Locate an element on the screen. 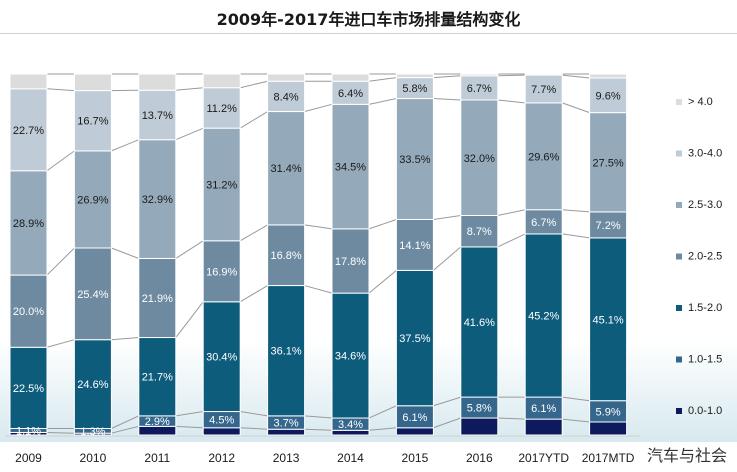 This screenshot has height=472, width=737. data-label: 16.7% is located at coordinates (92, 122).